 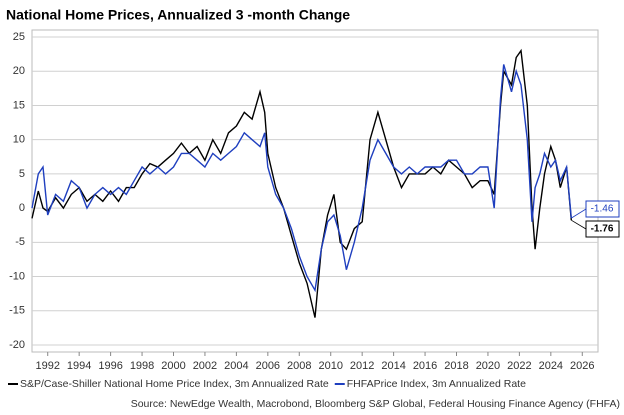 What do you see at coordinates (425, 366) in the screenshot?
I see `x-tick-label: 2016` at bounding box center [425, 366].